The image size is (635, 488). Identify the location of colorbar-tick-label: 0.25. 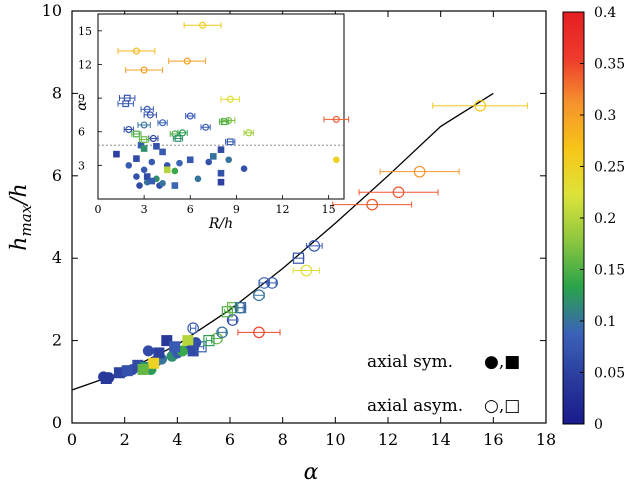
(609, 168).